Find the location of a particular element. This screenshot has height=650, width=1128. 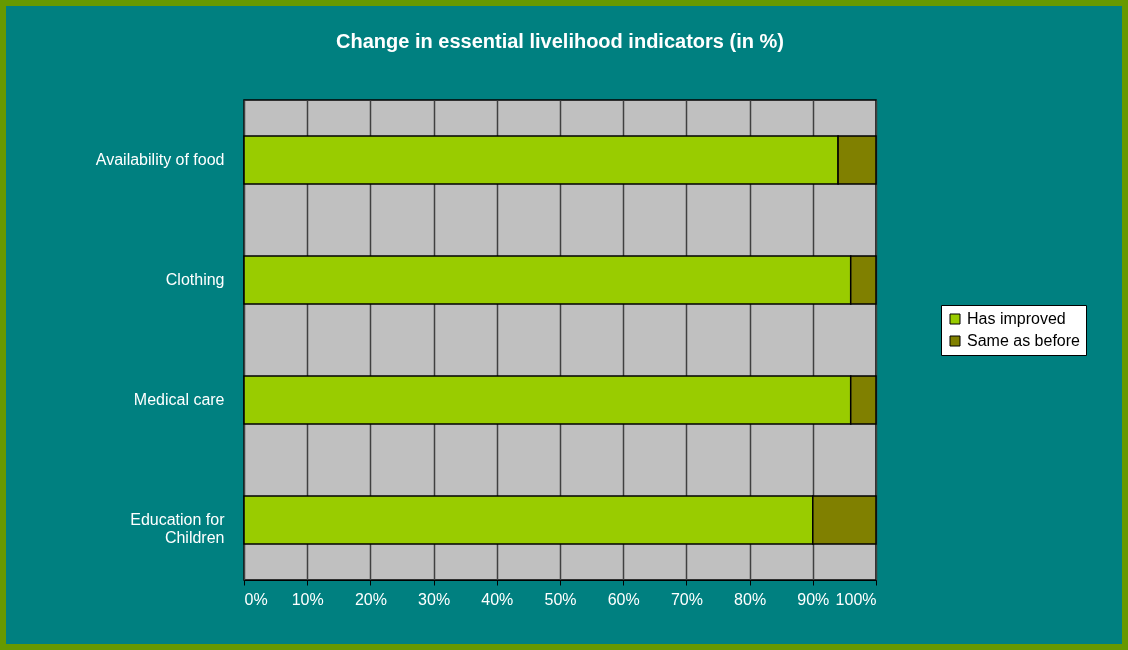

x-tick-label: 10% is located at coordinates (307, 599).